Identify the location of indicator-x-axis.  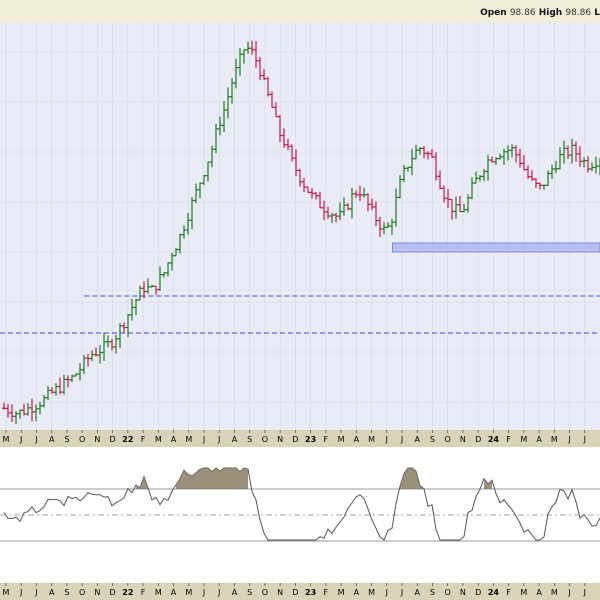
(300, 591).